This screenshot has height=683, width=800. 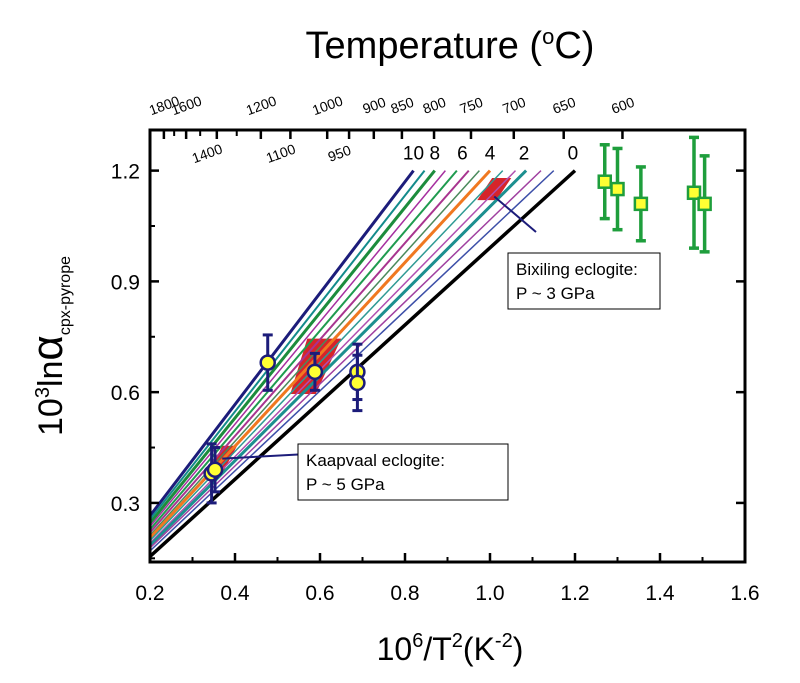 I want to click on line-label: 0, so click(x=573, y=153).